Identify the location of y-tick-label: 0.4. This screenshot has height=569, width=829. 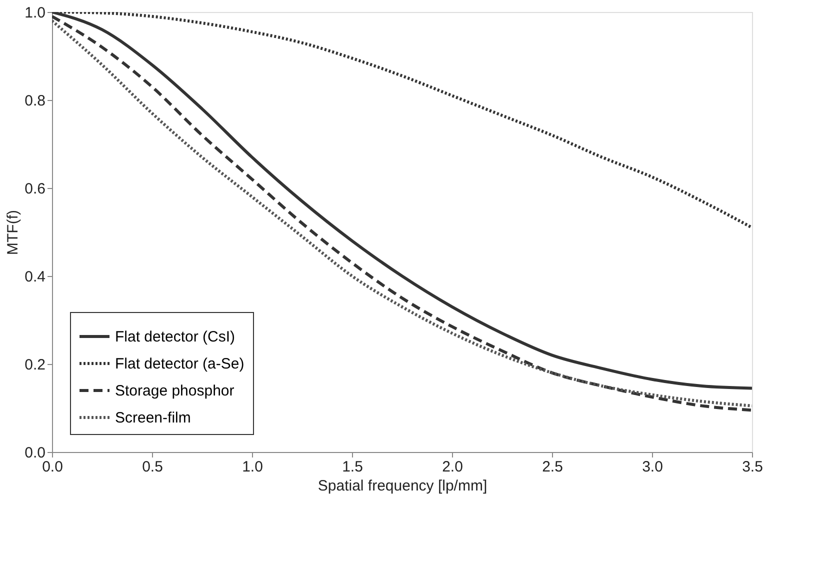
(35, 277).